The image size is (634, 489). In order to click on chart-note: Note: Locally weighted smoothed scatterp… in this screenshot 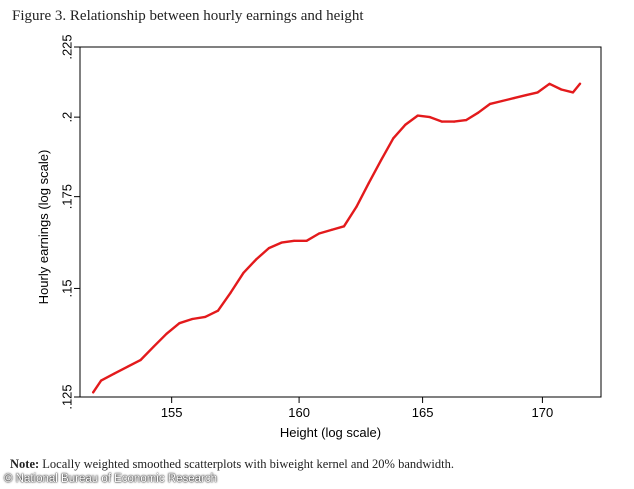, I will do `click(232, 464)`.